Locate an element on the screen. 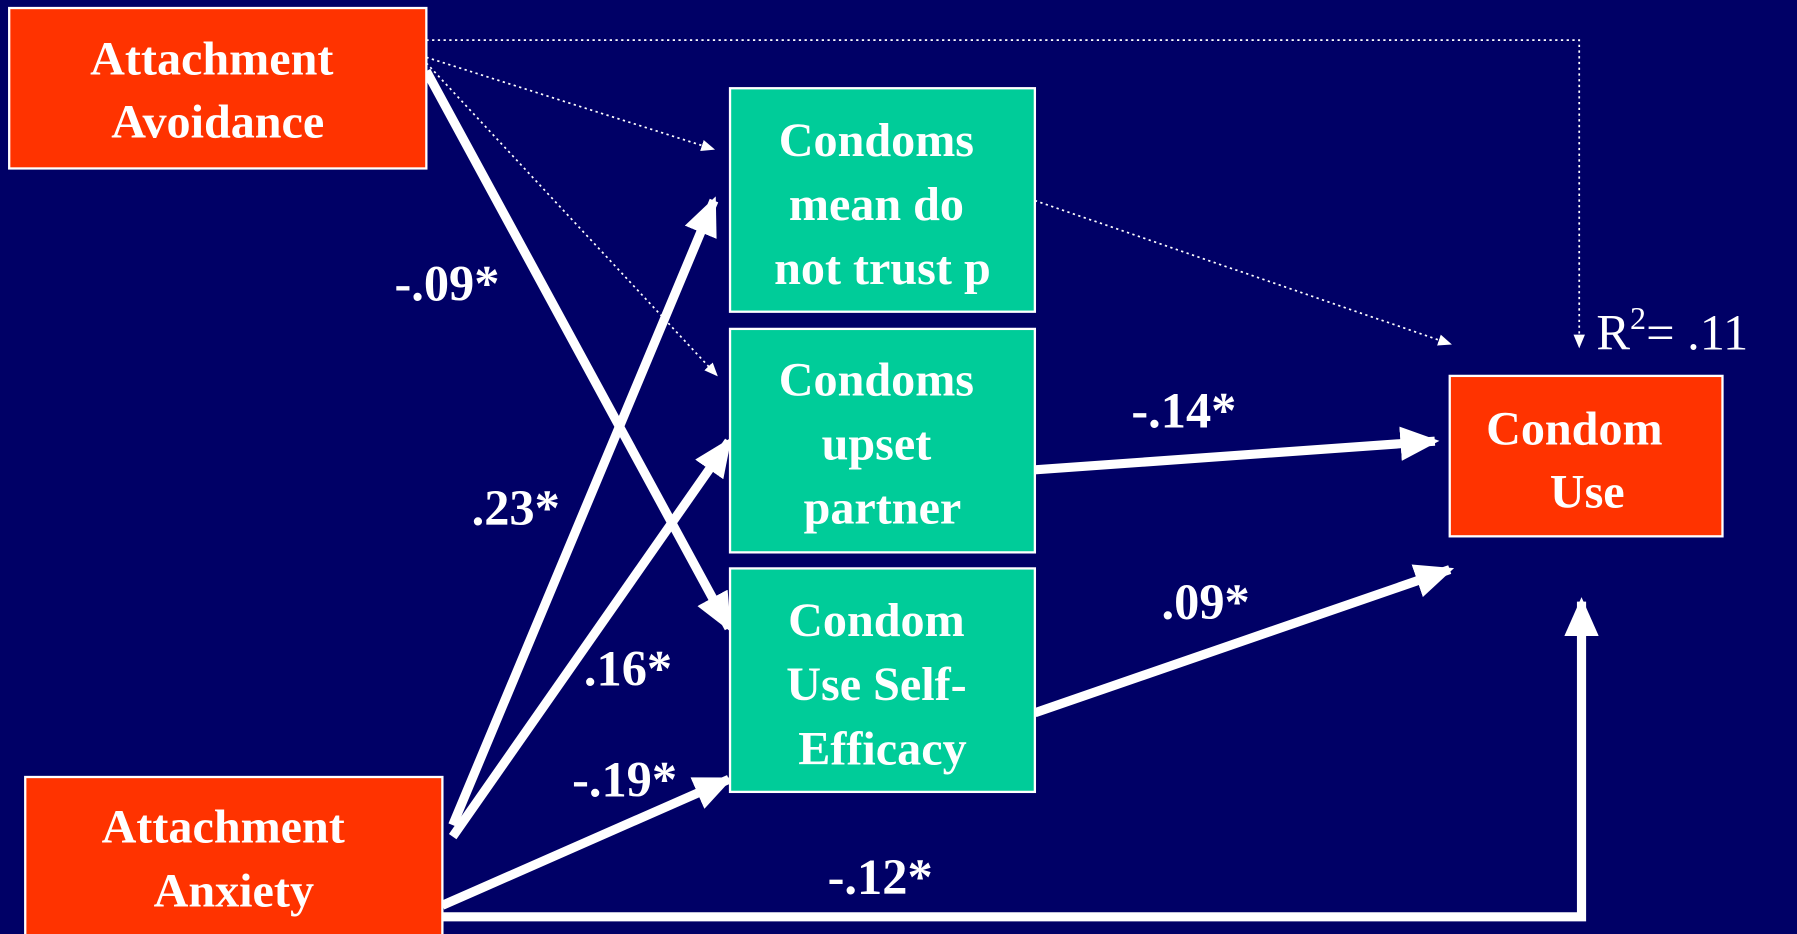  path-coefficient: -.19* is located at coordinates (624, 779).